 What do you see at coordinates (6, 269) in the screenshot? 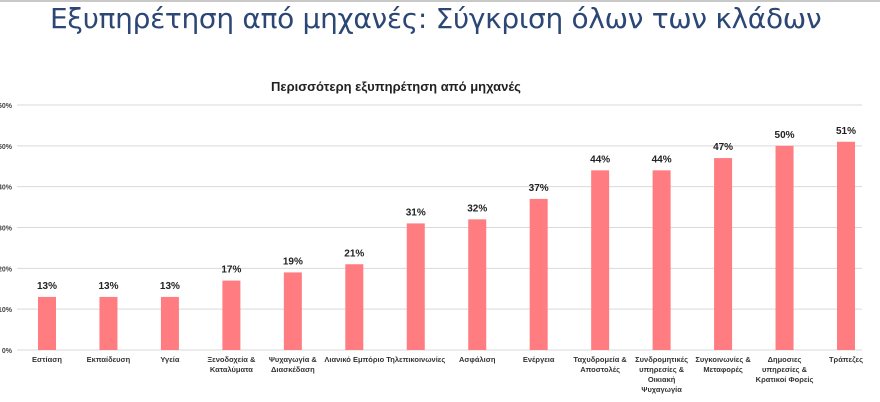
I see `y-tick-label: 20%` at bounding box center [6, 269].